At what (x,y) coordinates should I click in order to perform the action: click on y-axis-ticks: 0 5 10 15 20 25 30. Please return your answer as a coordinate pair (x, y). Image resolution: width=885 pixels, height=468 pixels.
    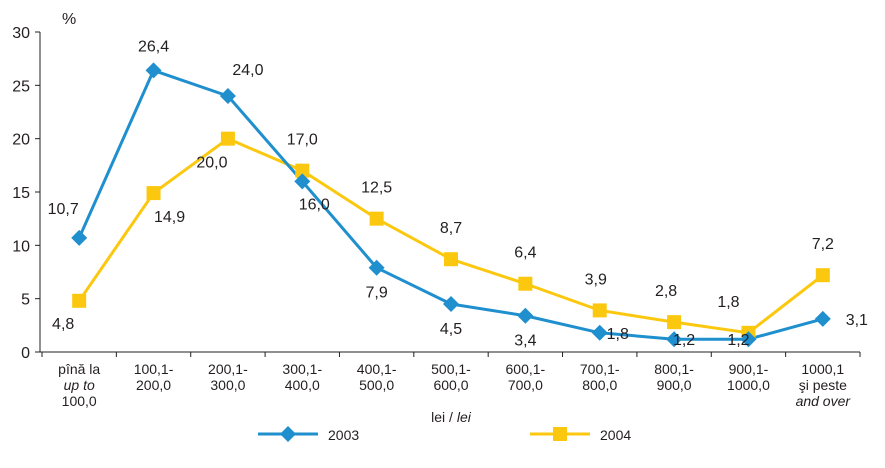
    Looking at the image, I should click on (26, 193).